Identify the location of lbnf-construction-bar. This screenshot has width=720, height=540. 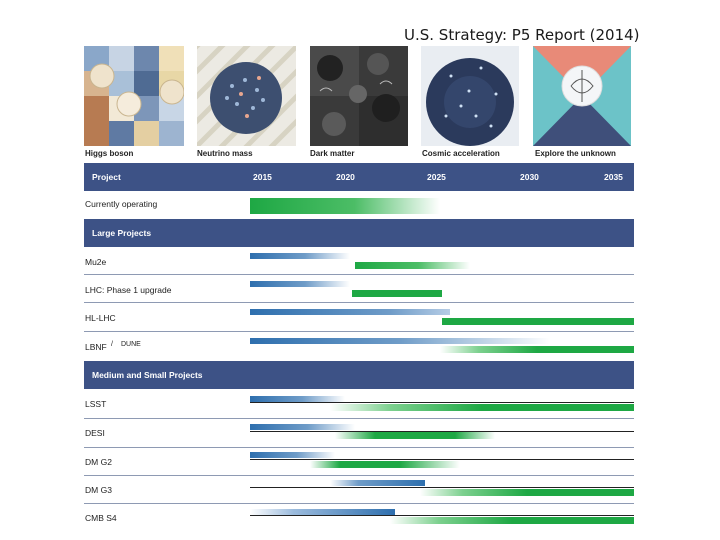
(537, 349).